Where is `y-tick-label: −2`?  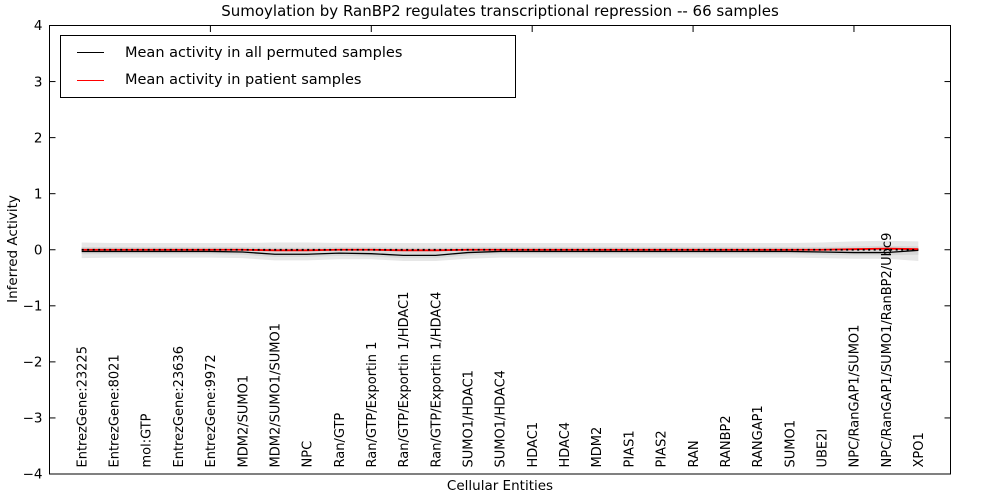 y-tick-label: −2 is located at coordinates (33, 363).